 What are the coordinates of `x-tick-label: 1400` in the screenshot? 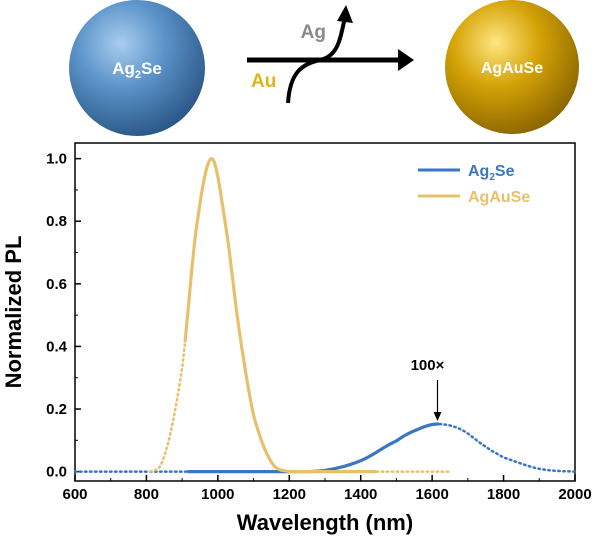 It's located at (360, 494).